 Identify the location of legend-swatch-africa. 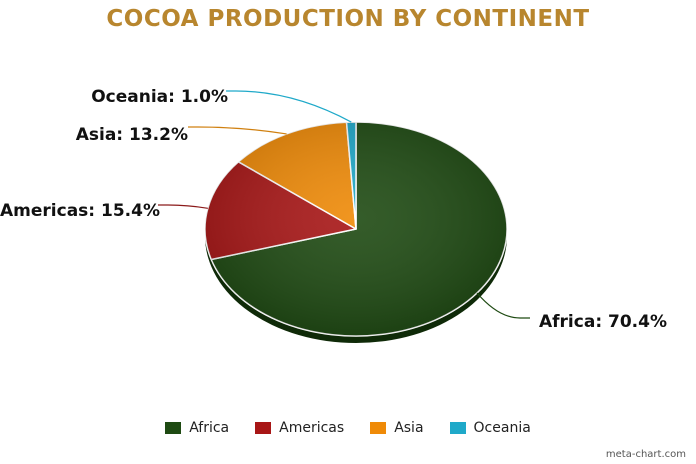
(173, 428).